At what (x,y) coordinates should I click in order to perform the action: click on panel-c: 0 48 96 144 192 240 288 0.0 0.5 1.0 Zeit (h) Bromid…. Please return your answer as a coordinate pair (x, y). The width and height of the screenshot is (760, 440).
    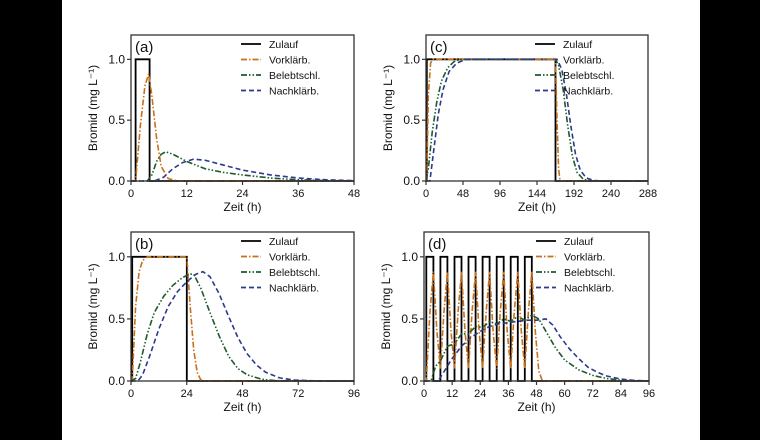
    Looking at the image, I should click on (519, 124).